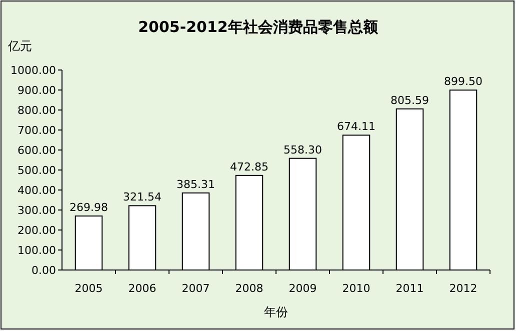 This screenshot has height=331, width=516. I want to click on y-tick-label: 400.00, so click(37, 190).